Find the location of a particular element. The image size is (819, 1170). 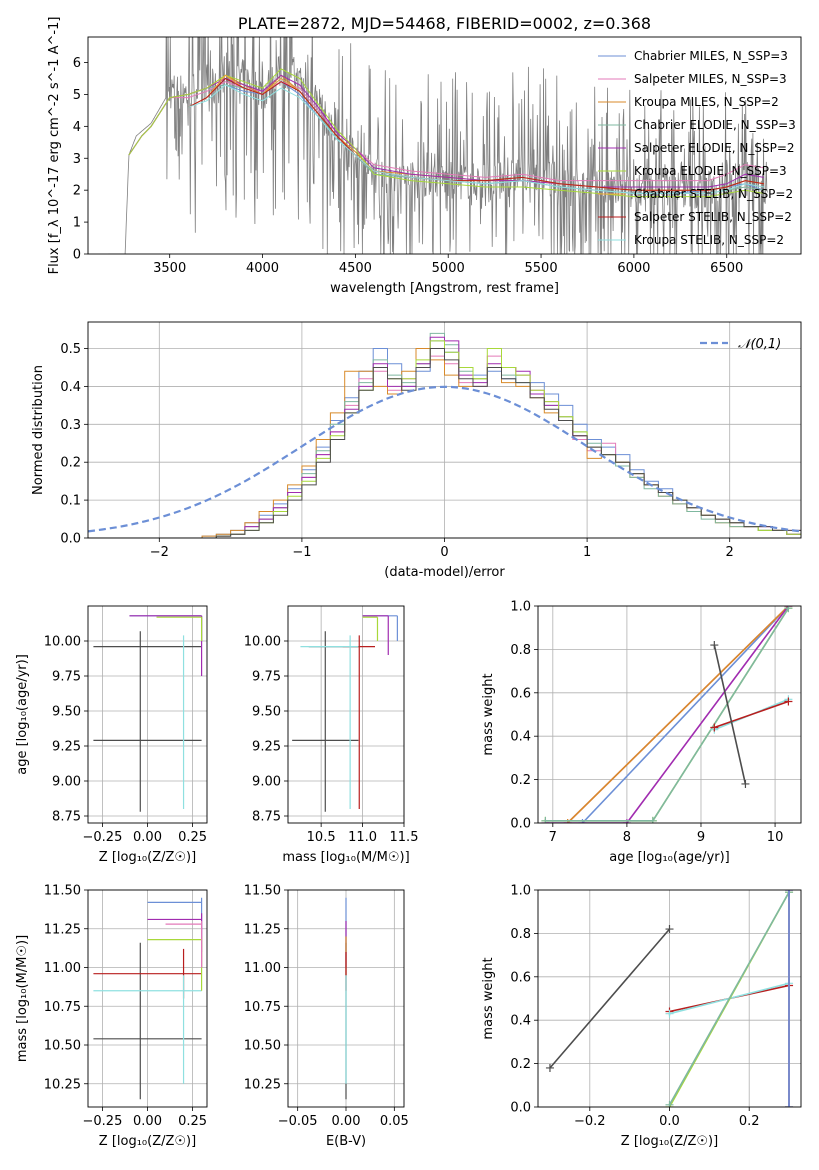

y-tick-label: 3 is located at coordinates (77, 159).